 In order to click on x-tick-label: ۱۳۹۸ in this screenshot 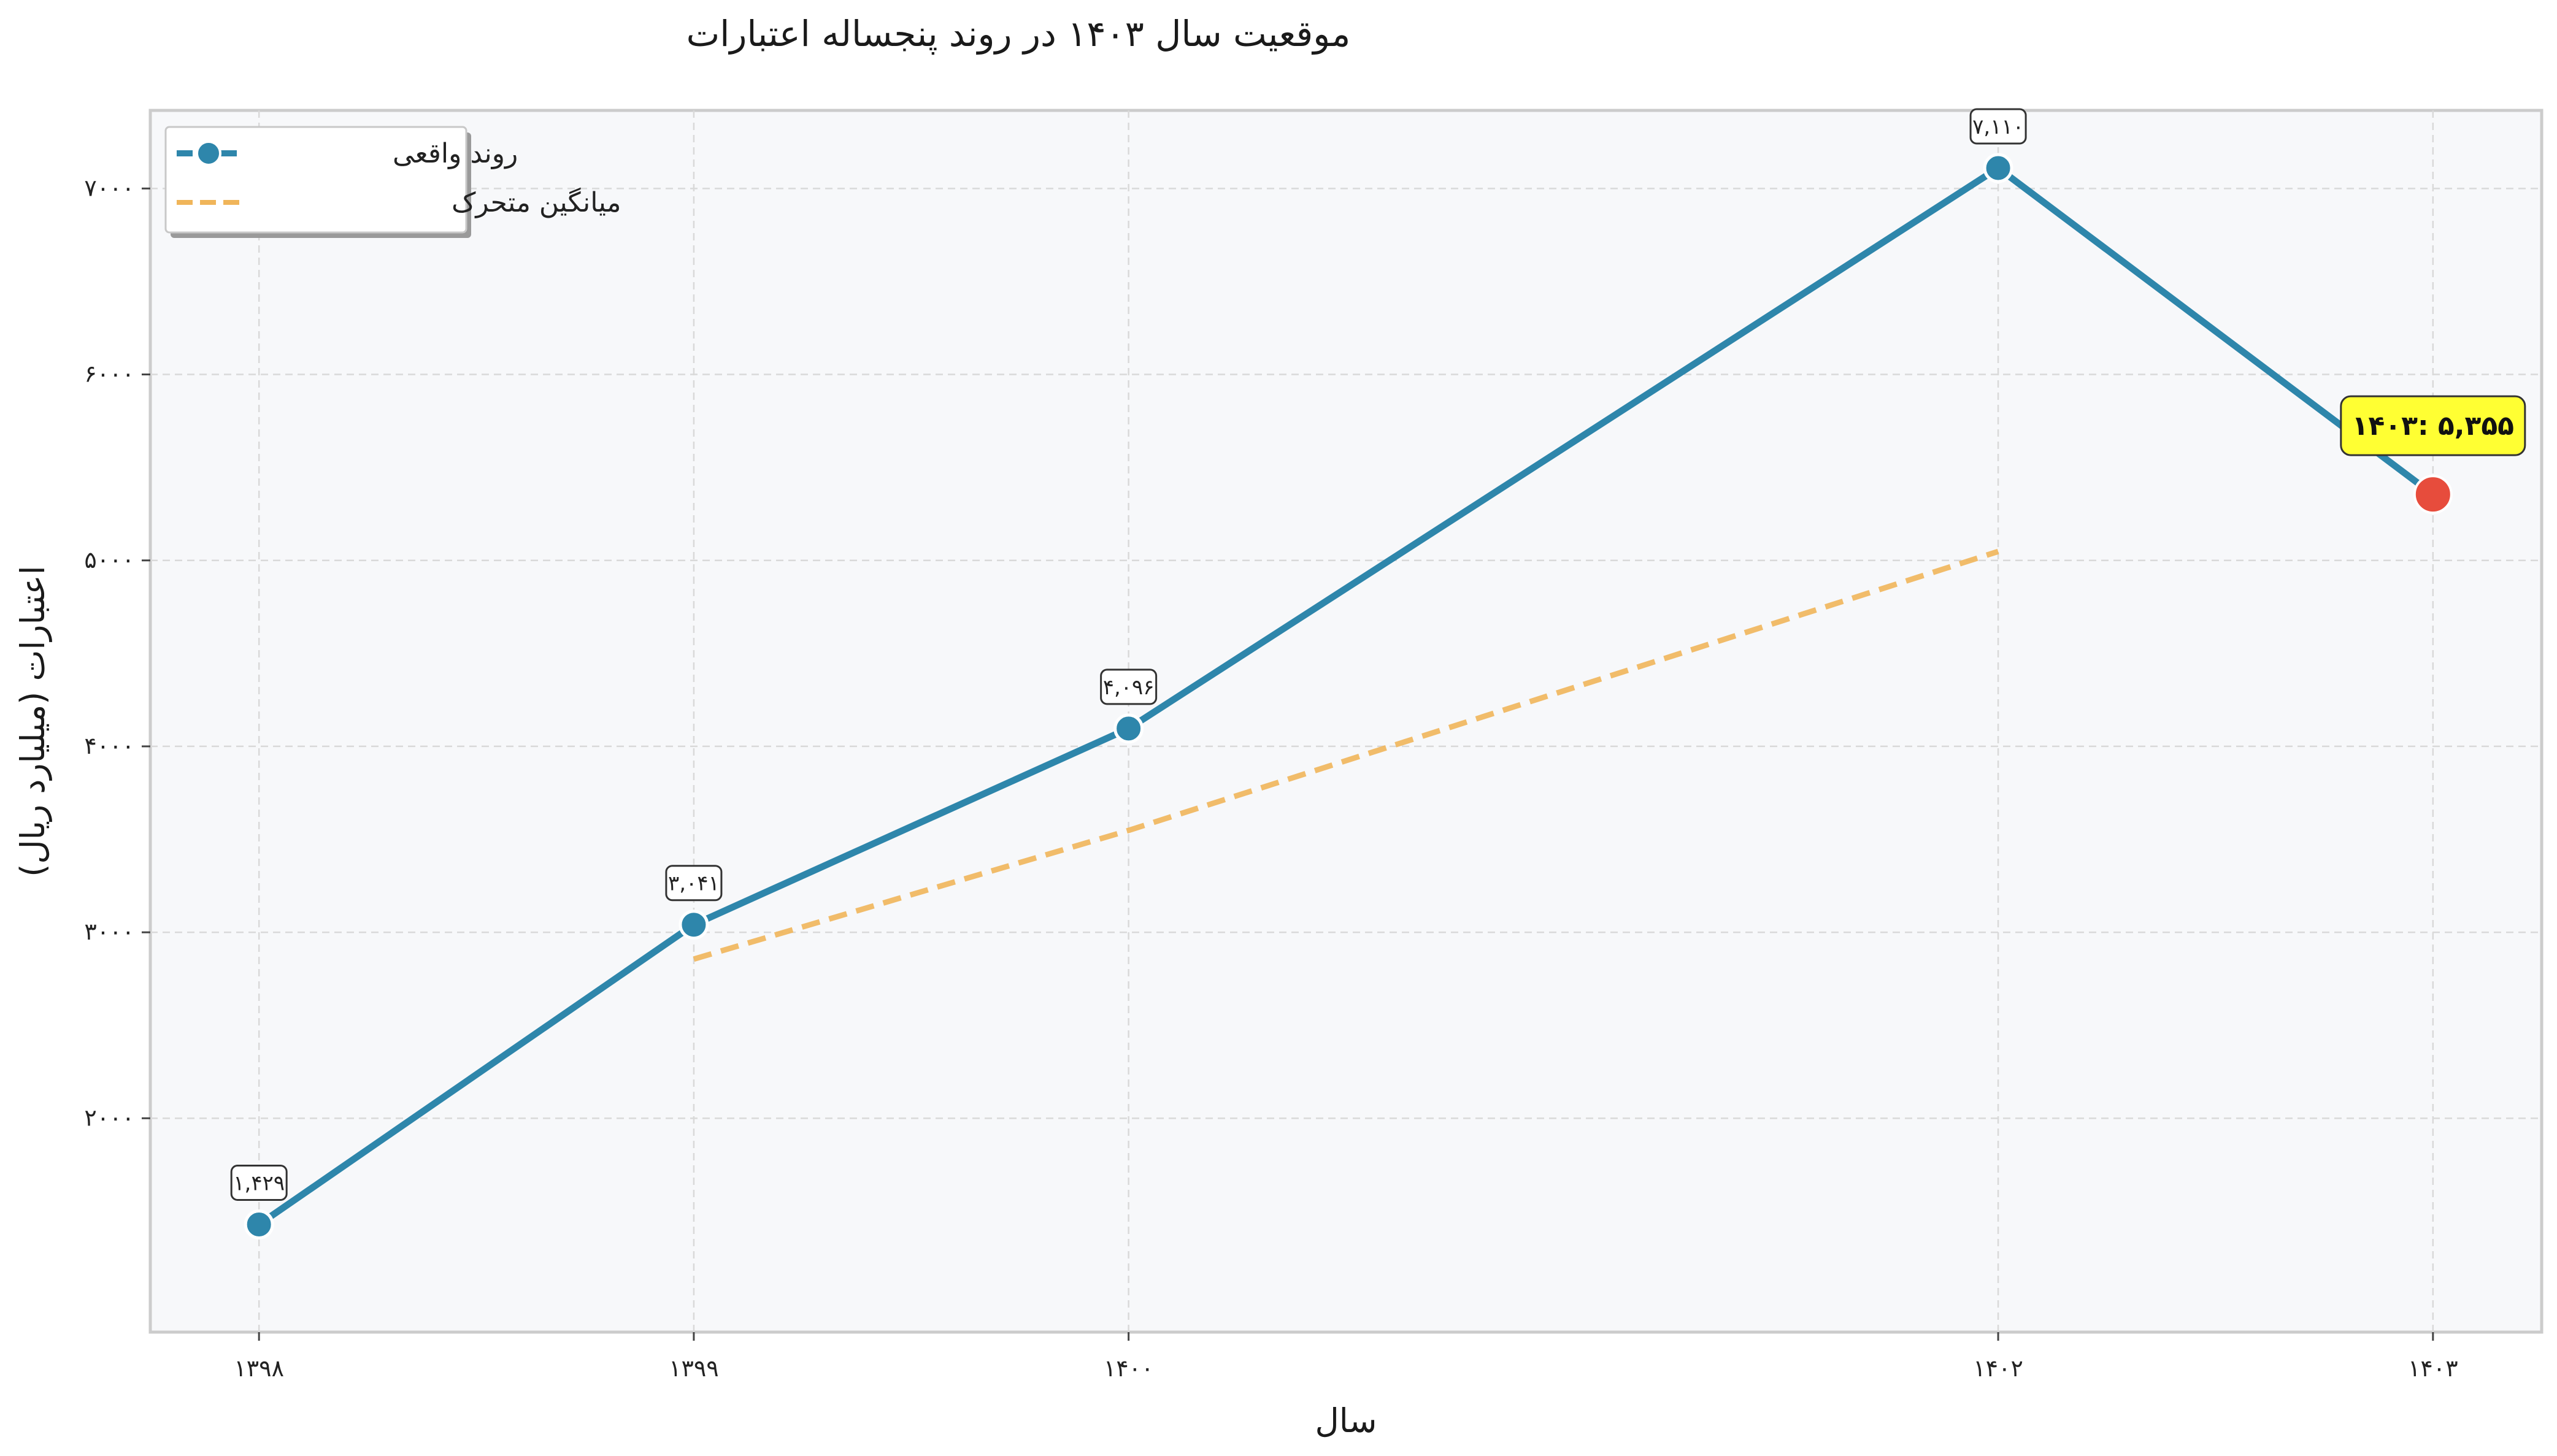, I will do `click(259, 1368)`.